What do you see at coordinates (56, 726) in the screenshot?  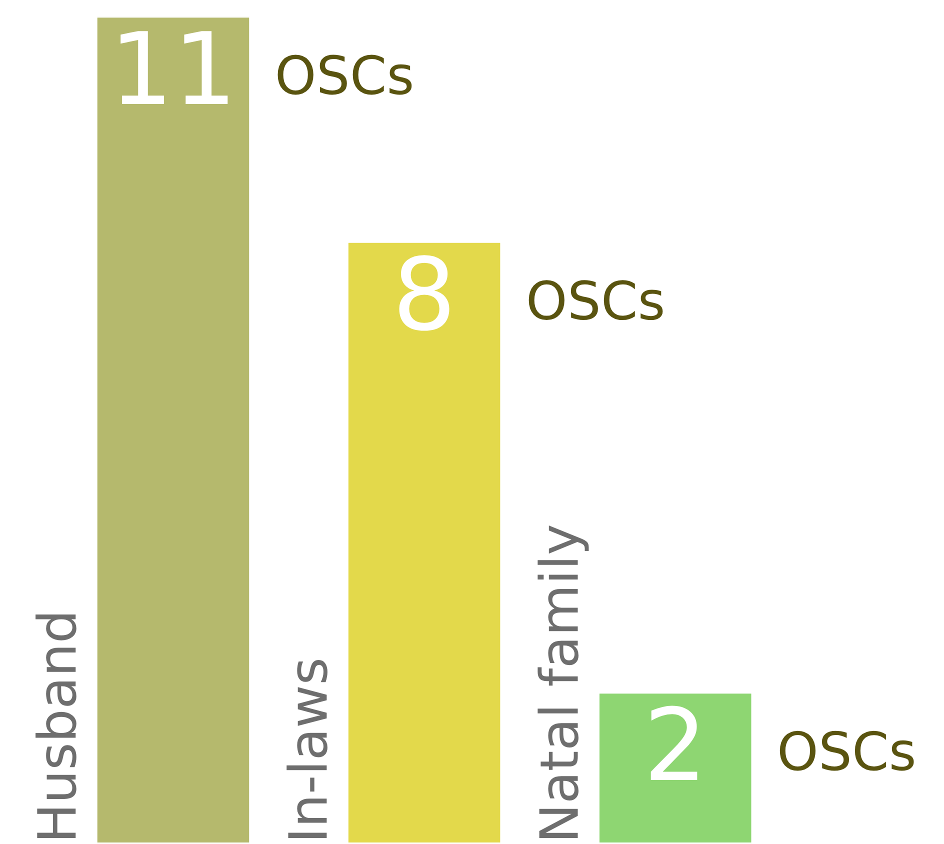 I see `x-tick-label: Husband` at bounding box center [56, 726].